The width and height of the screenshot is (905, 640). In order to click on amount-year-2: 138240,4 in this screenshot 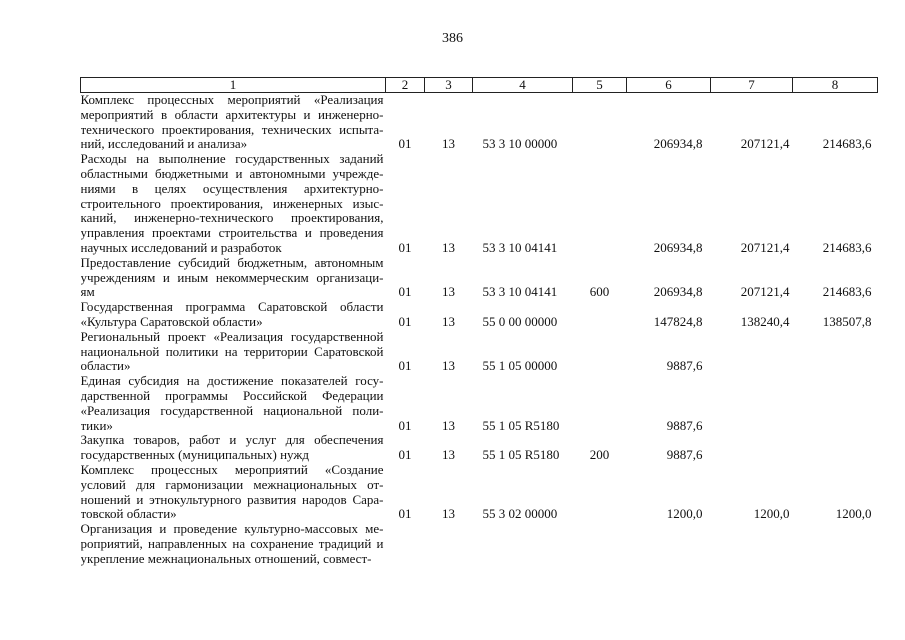, I will do `click(765, 321)`.